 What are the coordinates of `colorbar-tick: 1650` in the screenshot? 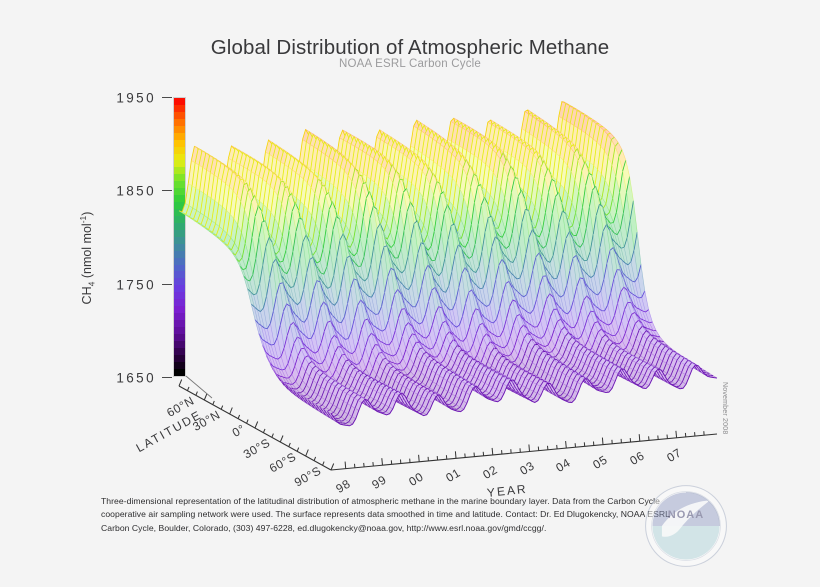 It's located at (144, 378).